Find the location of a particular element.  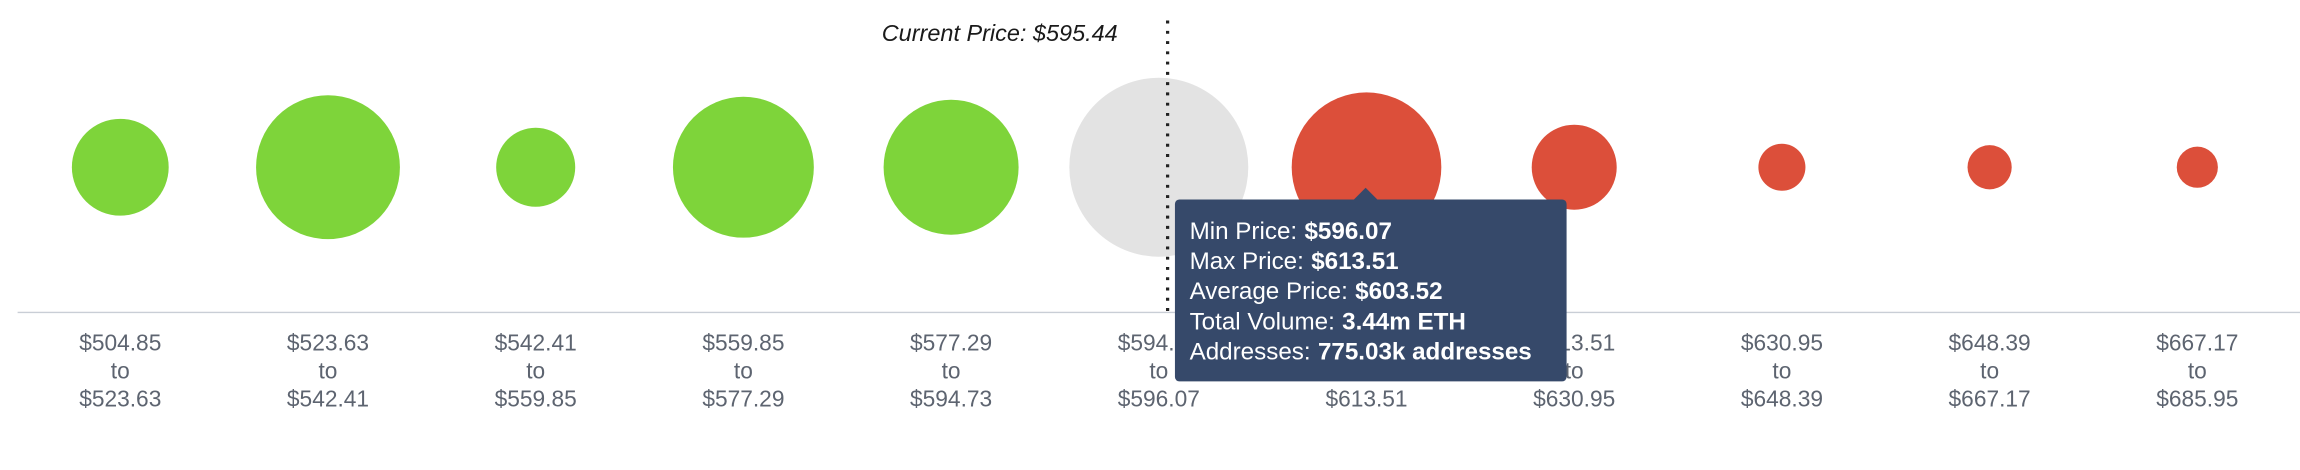

current-price-label: Current Price: $595.44 is located at coordinates (1000, 33).